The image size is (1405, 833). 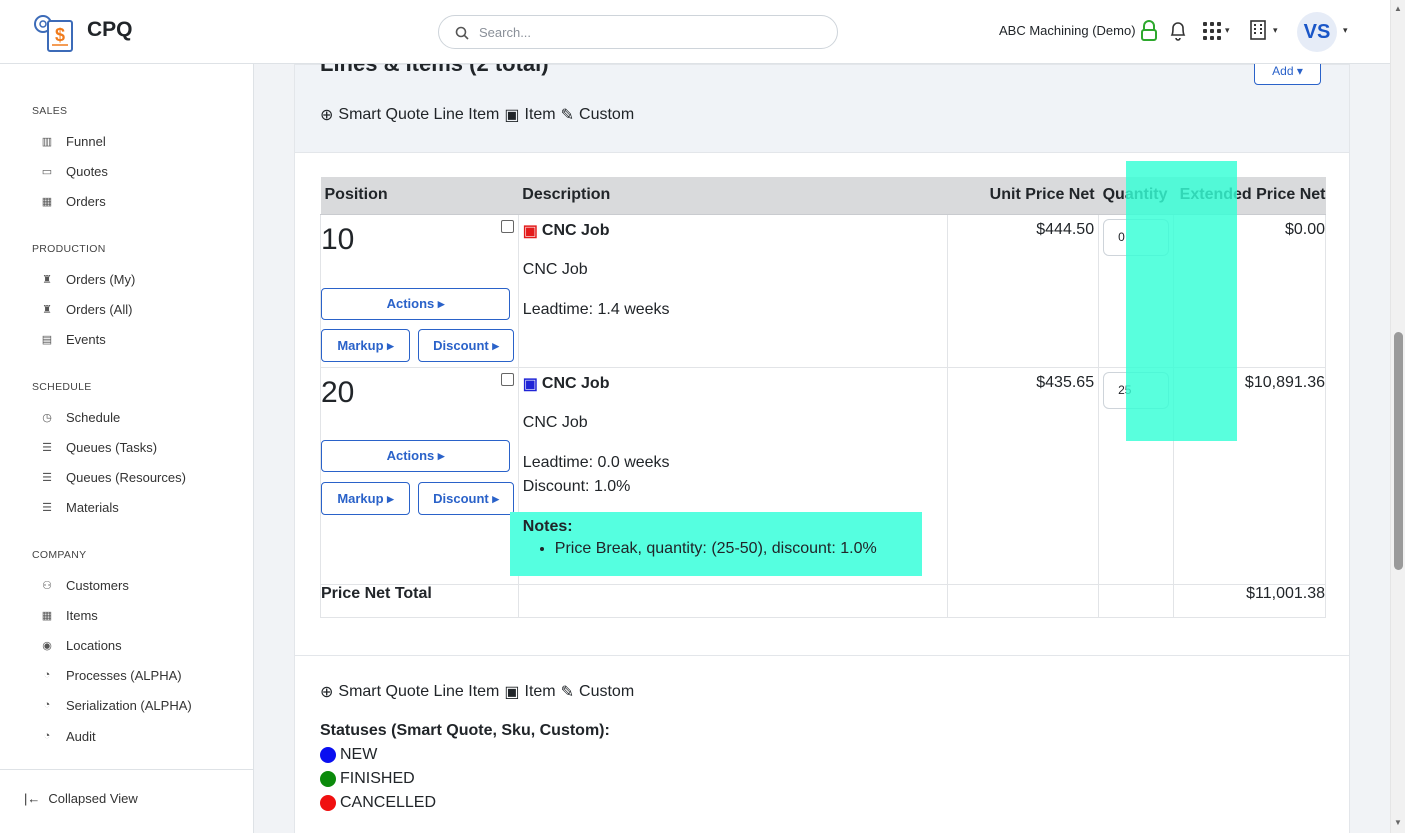 I want to click on sidebar-item-label: Queues (Resources), so click(x=126, y=477).